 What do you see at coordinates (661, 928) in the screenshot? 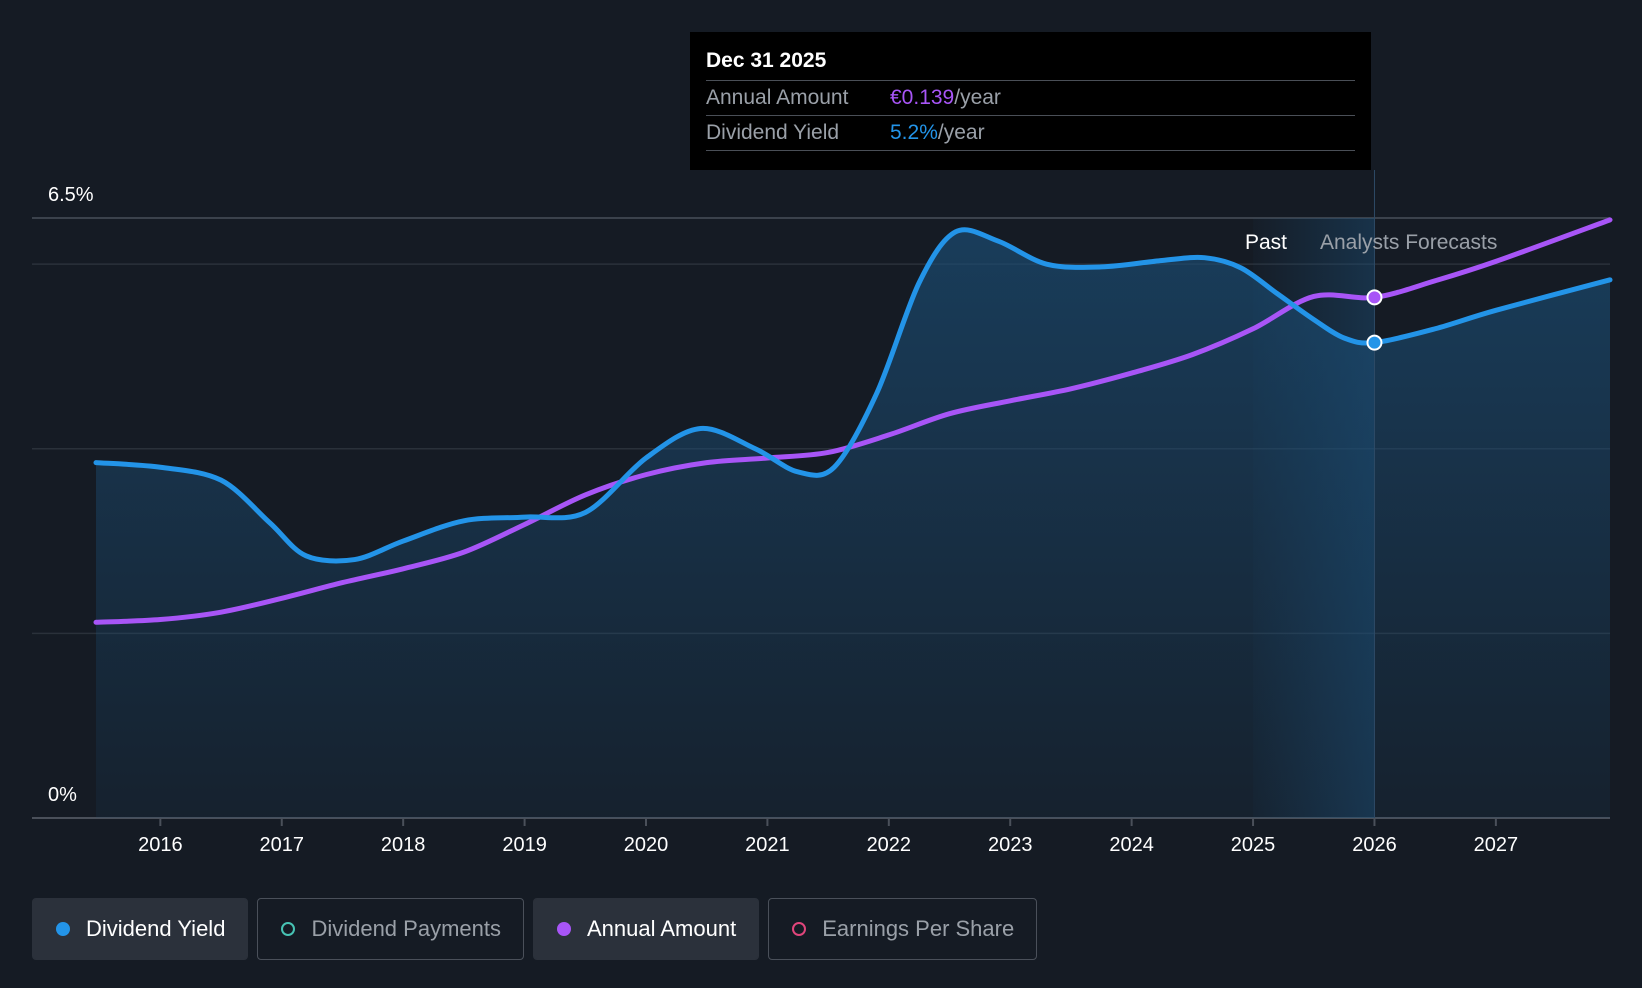
I see `legend-label: Annual Amount` at bounding box center [661, 928].